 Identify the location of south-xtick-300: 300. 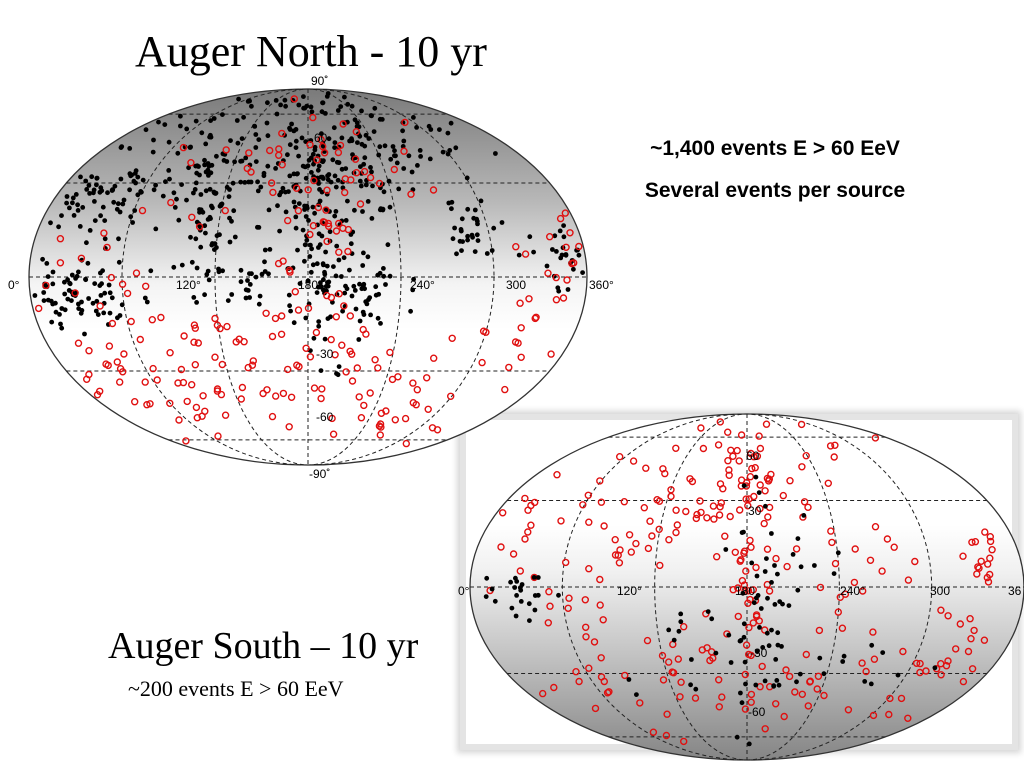
(940, 591).